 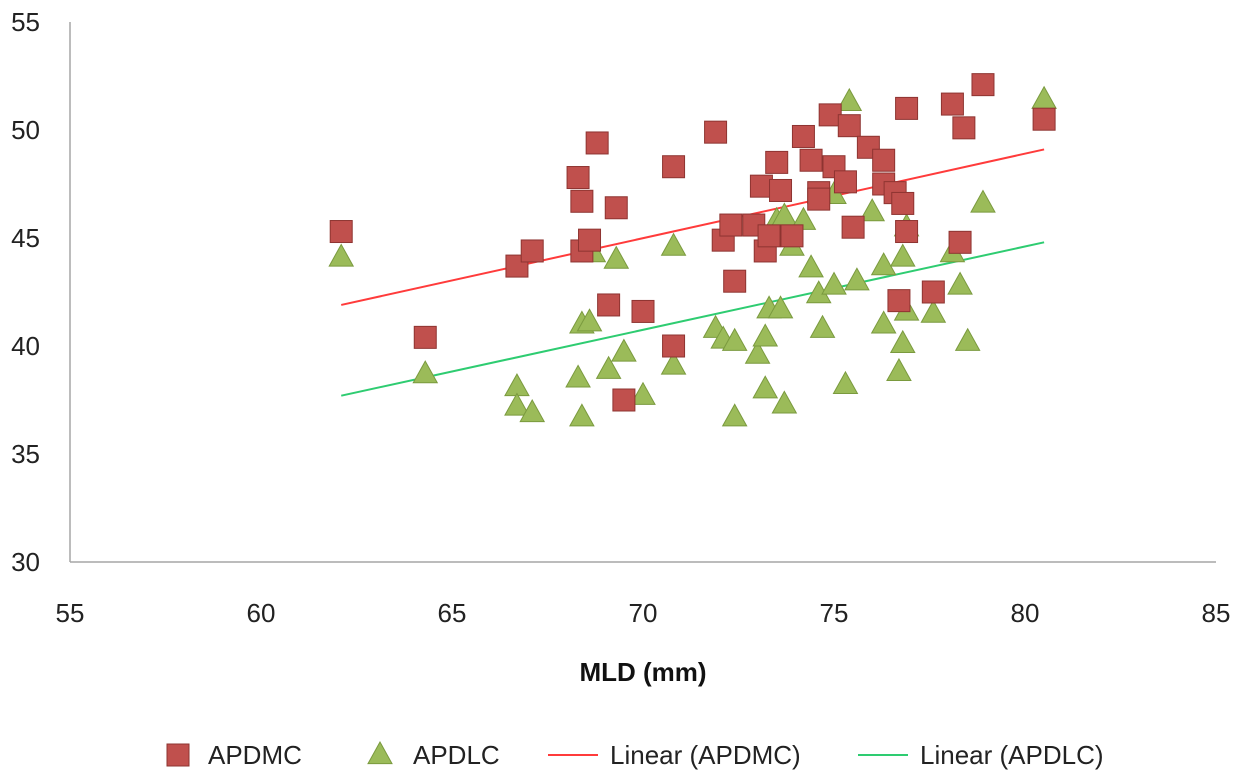 I want to click on x-tick-label: 65, so click(x=452, y=613).